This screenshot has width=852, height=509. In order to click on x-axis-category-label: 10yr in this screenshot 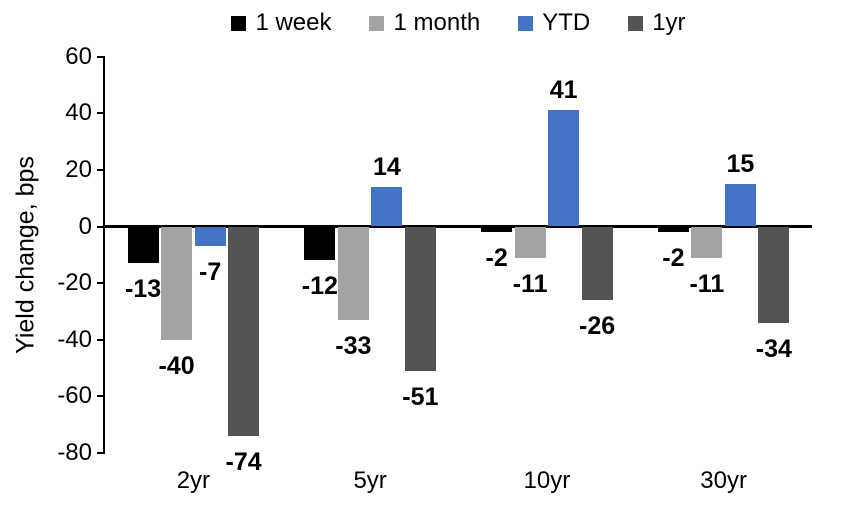, I will do `click(547, 480)`.